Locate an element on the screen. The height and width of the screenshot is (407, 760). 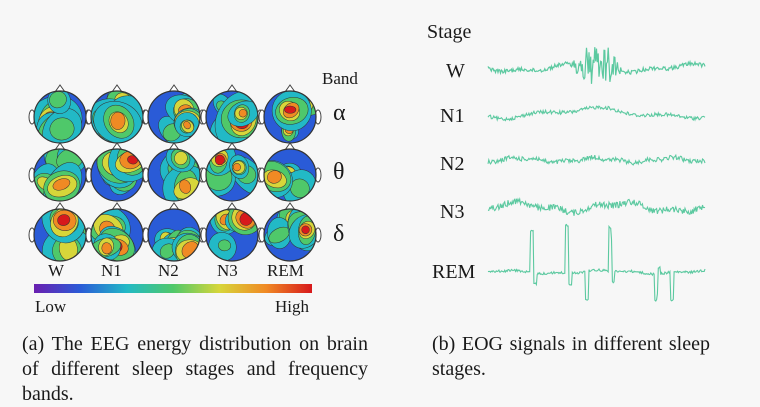
eog-trace-n2 is located at coordinates (596, 159).